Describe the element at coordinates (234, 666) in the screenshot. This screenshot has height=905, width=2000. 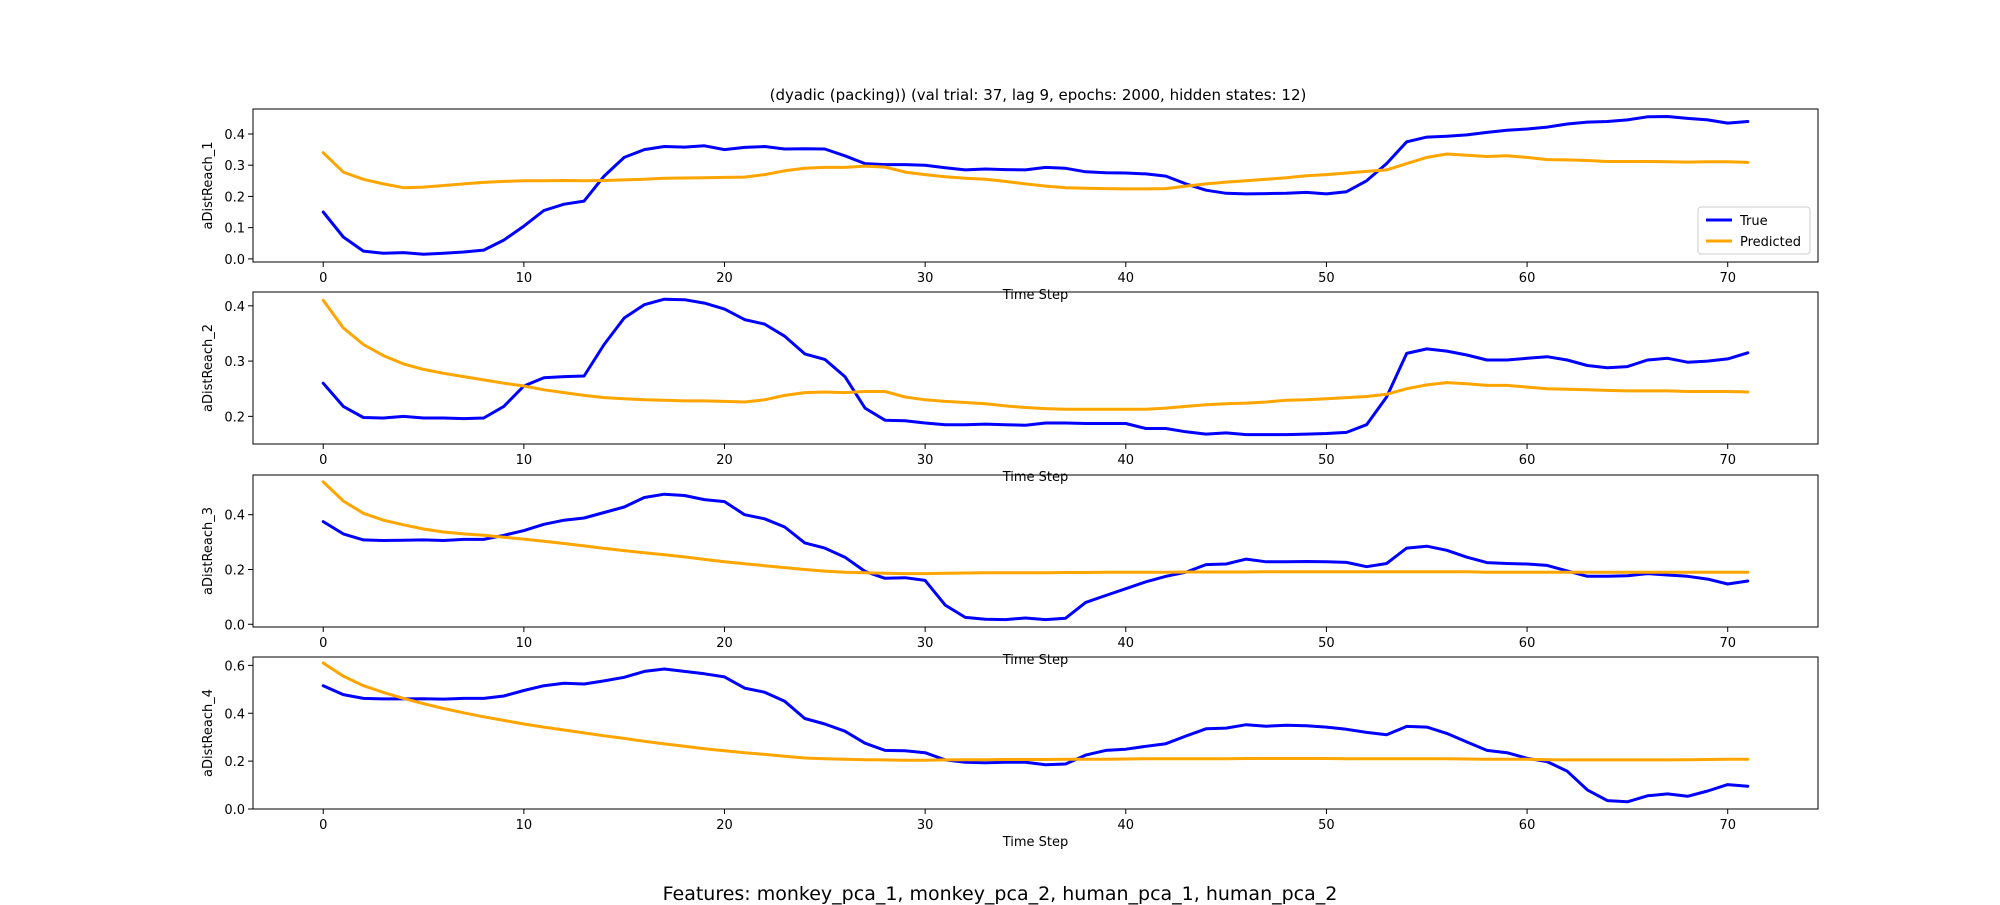
I see `y-tick-label: 0.6` at that location.